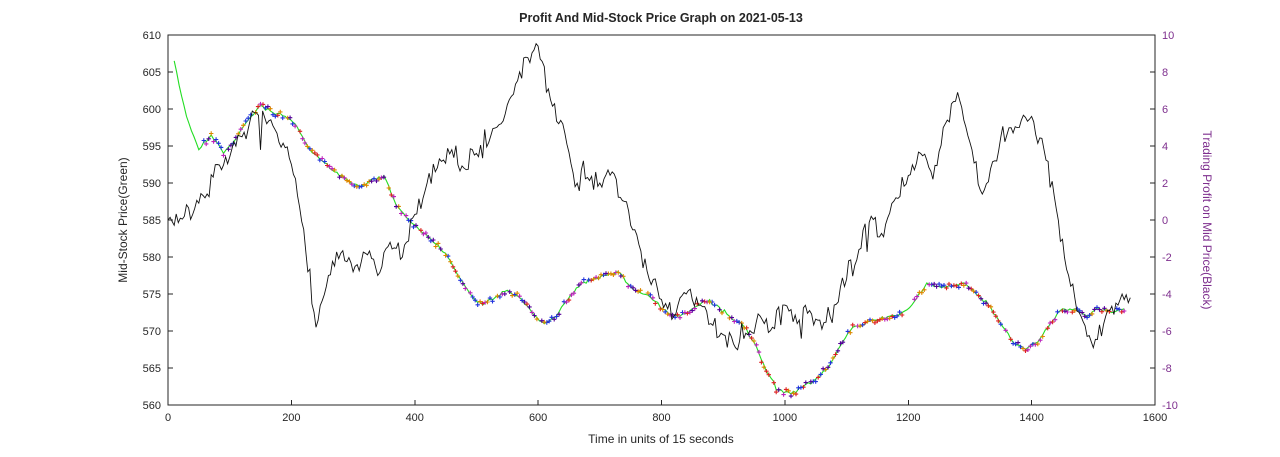 This screenshot has width=1280, height=457. What do you see at coordinates (1207, 220) in the screenshot?
I see `right-y-axis-label: Trading Profit on Mid Price(Black)` at bounding box center [1207, 220].